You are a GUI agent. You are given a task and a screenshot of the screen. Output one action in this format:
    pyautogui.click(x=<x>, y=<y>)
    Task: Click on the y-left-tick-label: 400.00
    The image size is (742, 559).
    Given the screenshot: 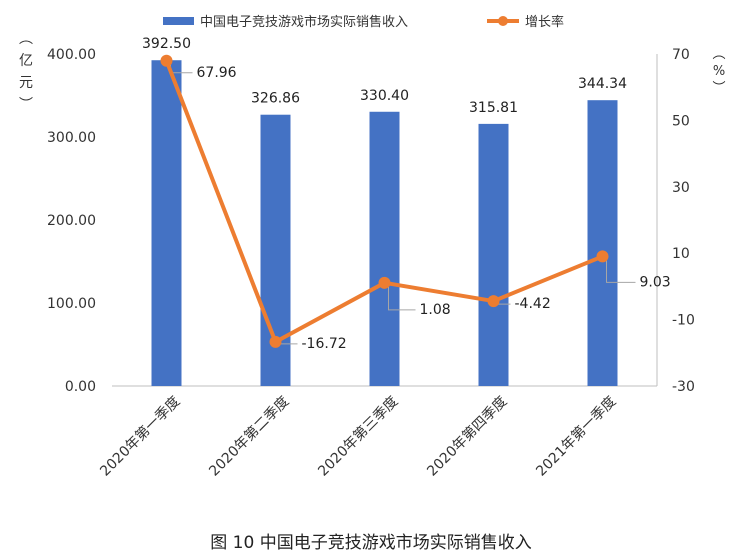 What is the action you would take?
    pyautogui.click(x=71, y=55)
    